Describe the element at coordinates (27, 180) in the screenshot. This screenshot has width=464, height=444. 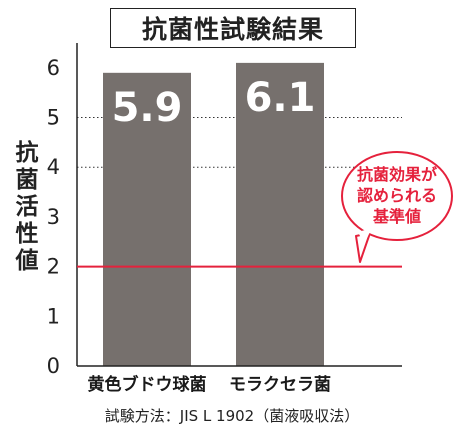
I see `y-axis-label-char: 菌` at that location.